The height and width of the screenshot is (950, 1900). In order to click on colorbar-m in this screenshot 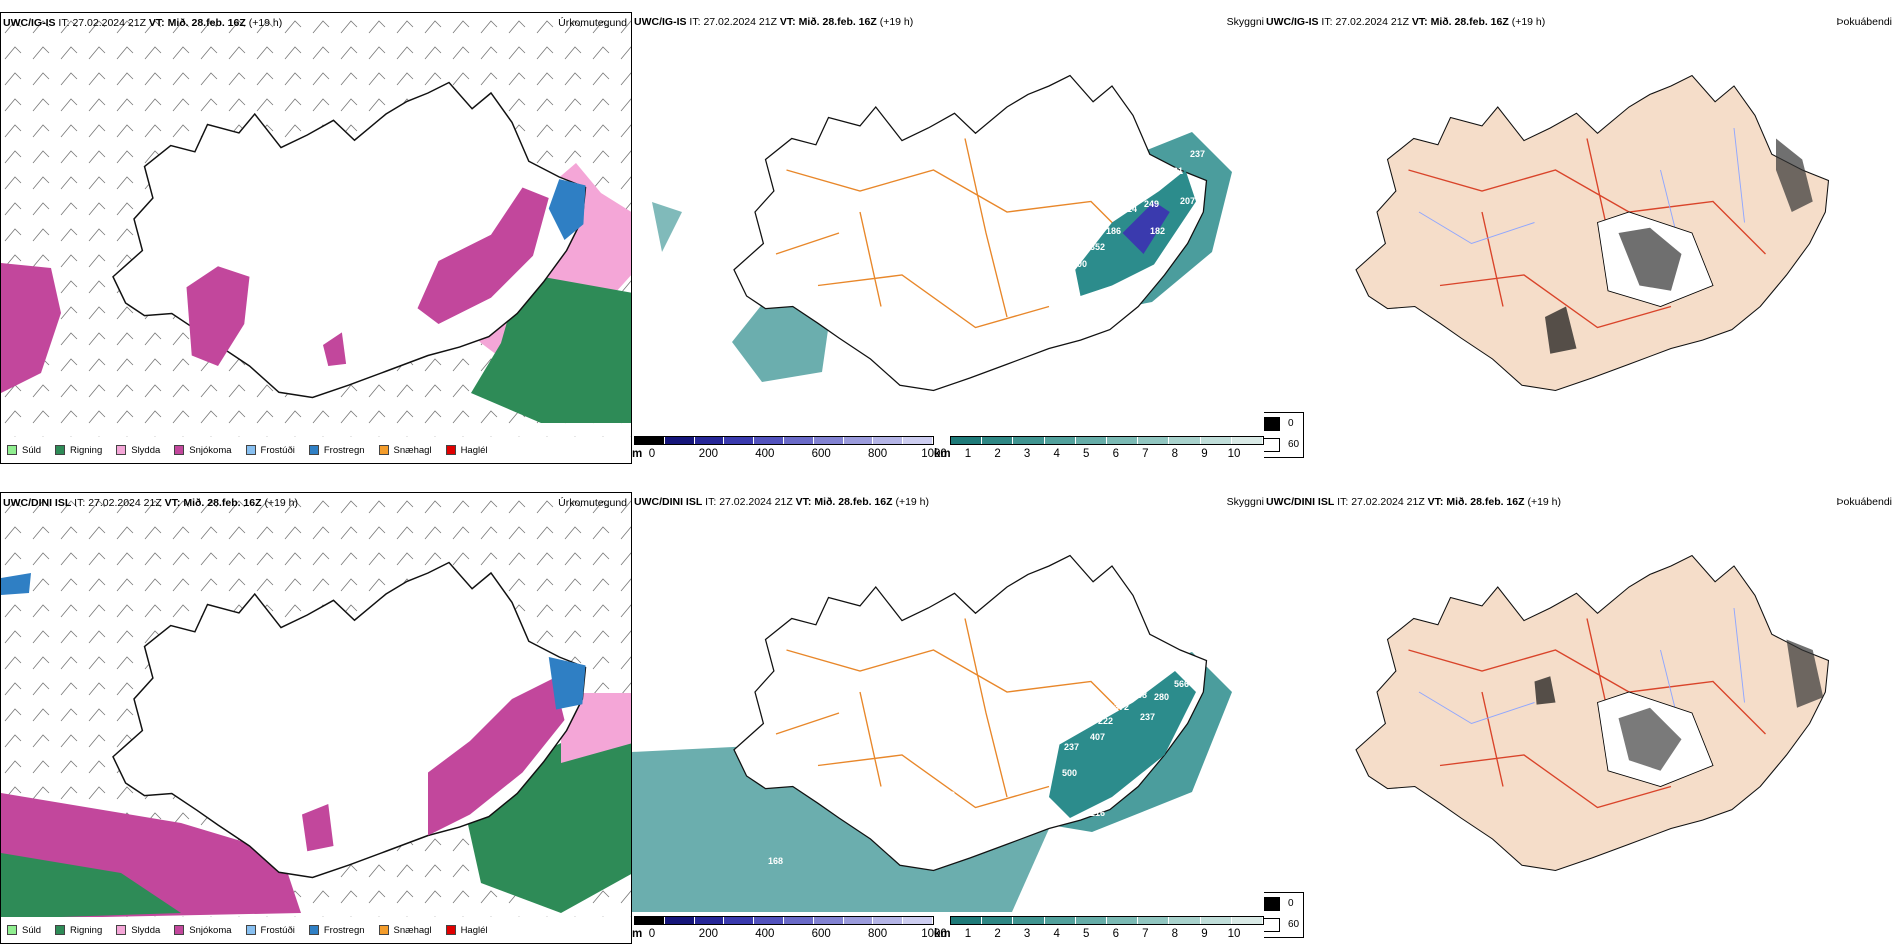, I will do `click(784, 440)`.